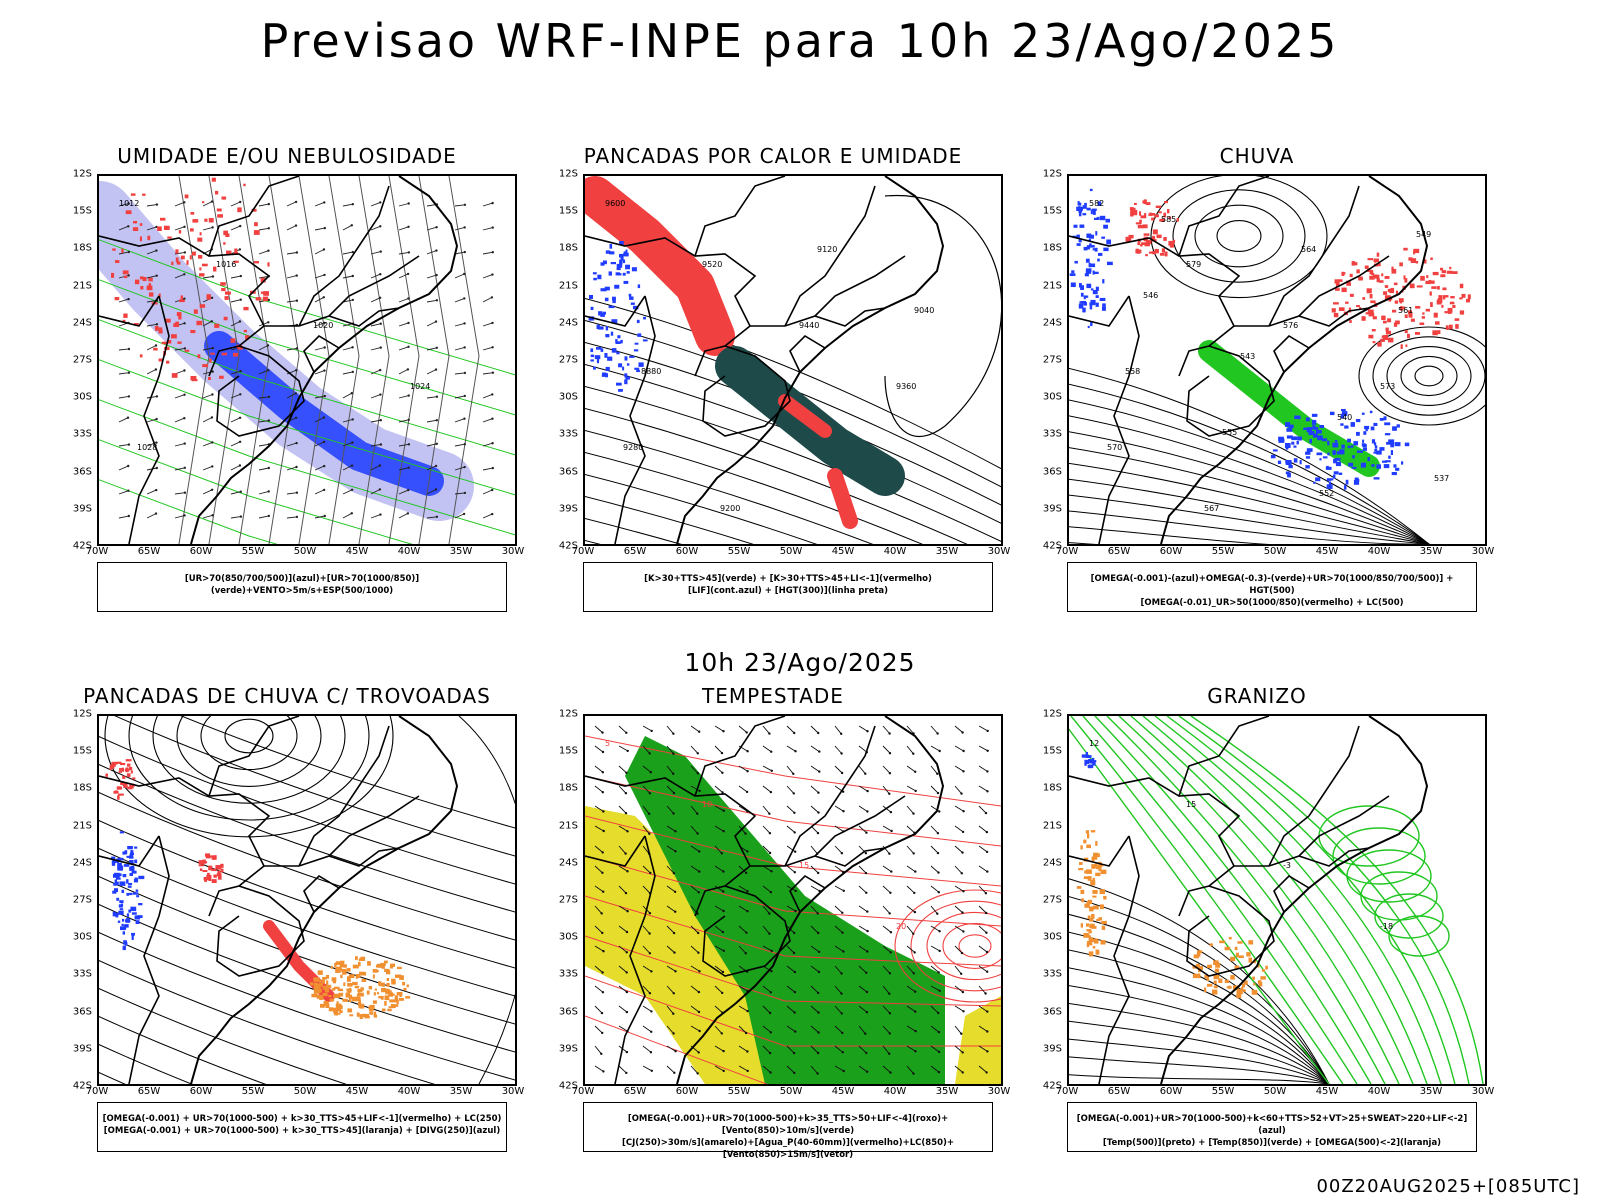  I want to click on lat-tick-label: 42S, so click(82, 546).